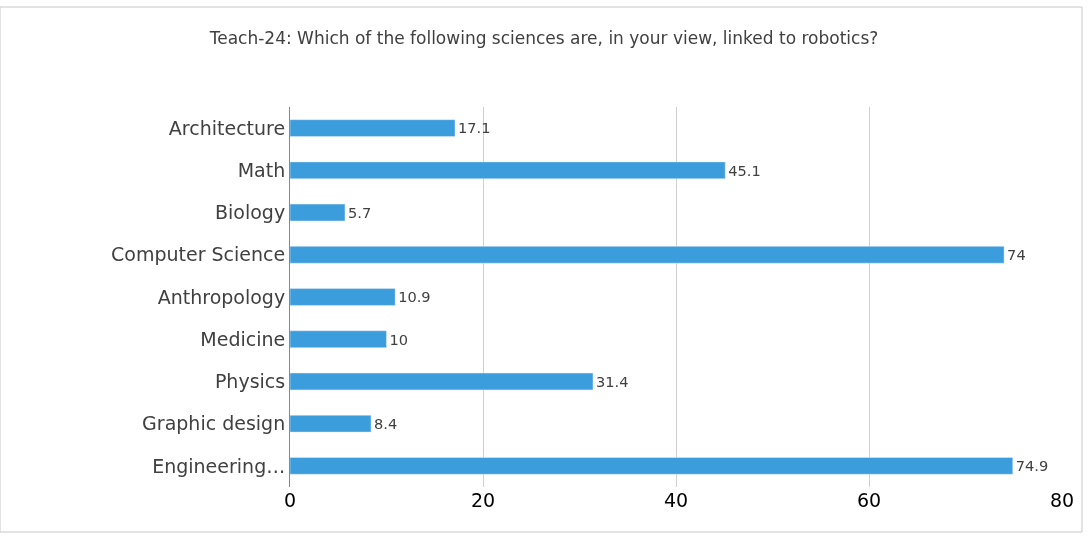 The width and height of the screenshot is (1088, 537). Describe the element at coordinates (483, 500) in the screenshot. I see `x-tick-label: 20` at that location.